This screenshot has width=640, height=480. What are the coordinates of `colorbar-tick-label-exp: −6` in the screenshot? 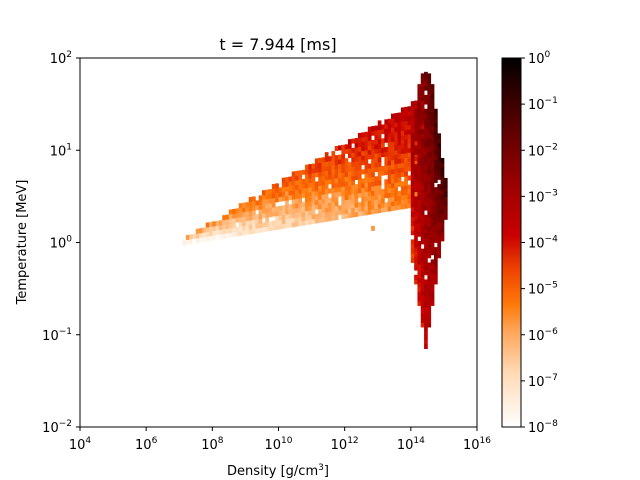 It's located at (552, 332).